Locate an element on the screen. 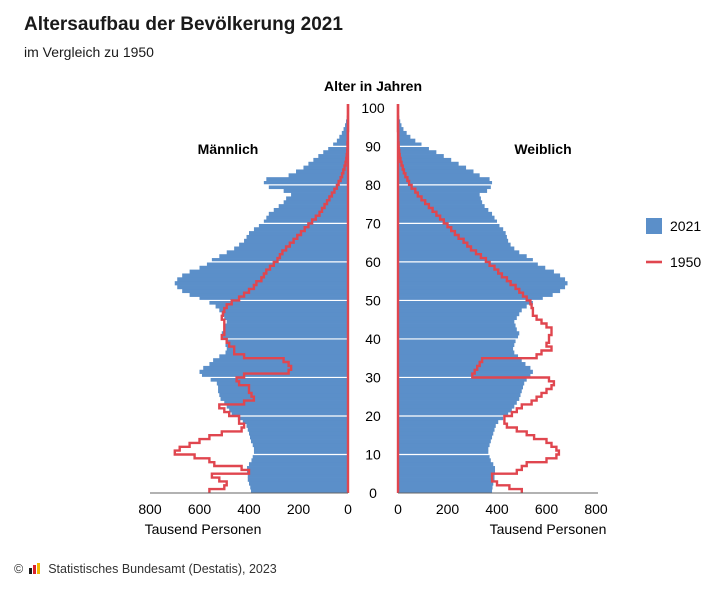  female-x-tick-200: 200 is located at coordinates (448, 509).